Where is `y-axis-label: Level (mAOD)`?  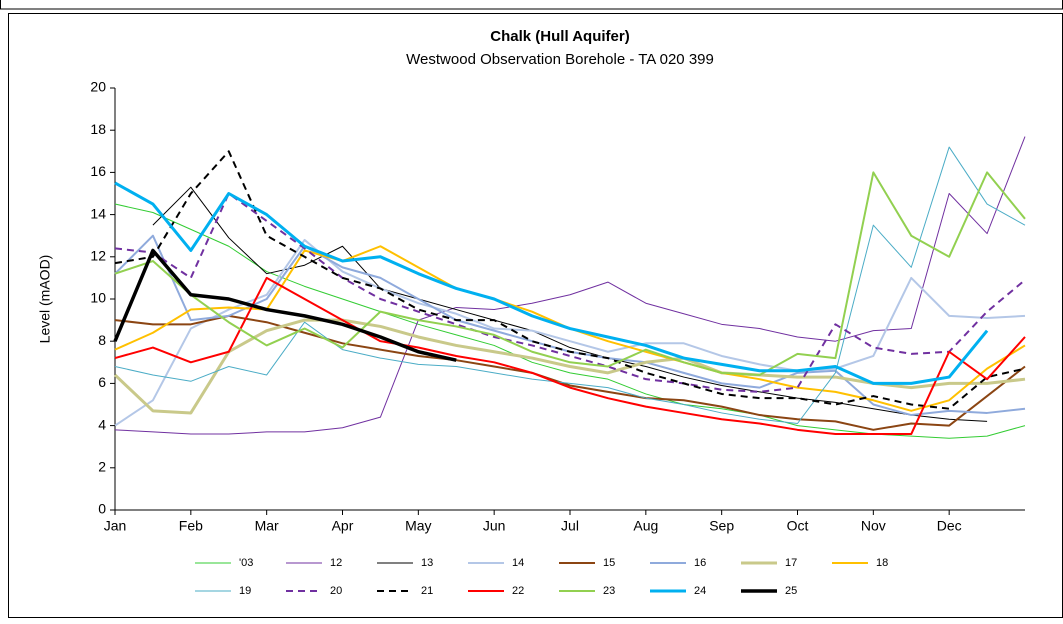
y-axis-label: Level (mAOD) is located at coordinates (45, 299).